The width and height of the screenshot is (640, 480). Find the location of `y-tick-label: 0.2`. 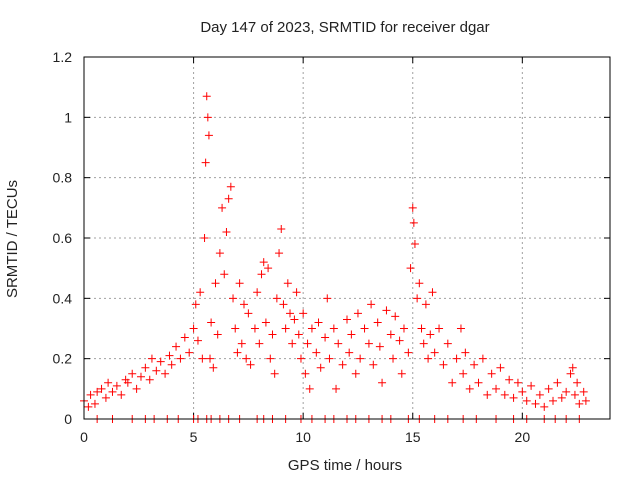

y-tick-label: 0.2 is located at coordinates (63, 359).